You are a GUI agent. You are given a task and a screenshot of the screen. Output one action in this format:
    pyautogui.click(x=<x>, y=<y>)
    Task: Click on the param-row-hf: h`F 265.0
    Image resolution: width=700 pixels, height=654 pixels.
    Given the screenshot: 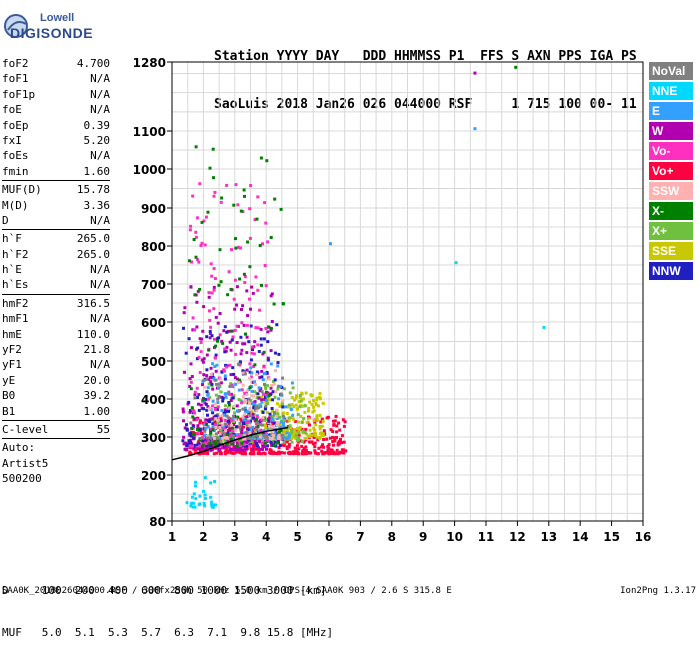 What is the action you would take?
    pyautogui.click(x=56, y=238)
    